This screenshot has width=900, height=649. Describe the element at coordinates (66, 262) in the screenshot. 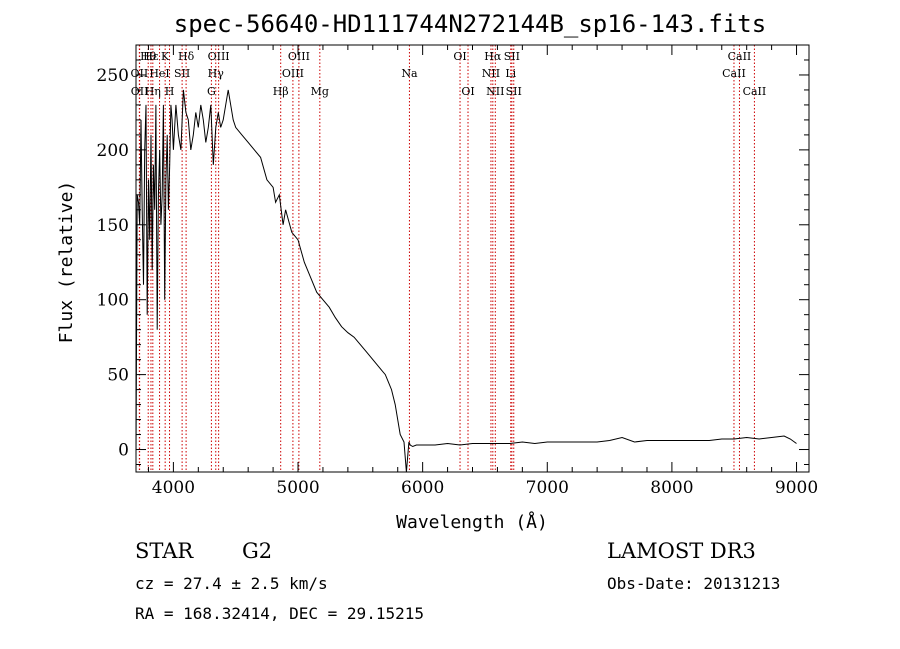

I see `y-axis-label: Flux (relative)` at that location.